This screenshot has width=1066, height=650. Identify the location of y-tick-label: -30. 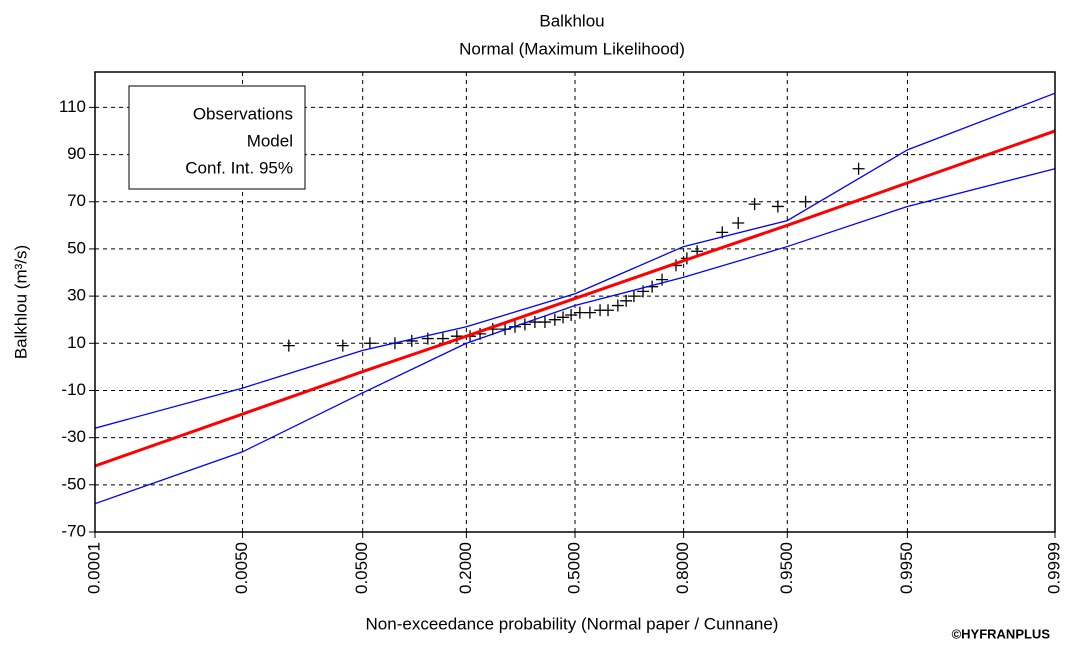
(73, 436).